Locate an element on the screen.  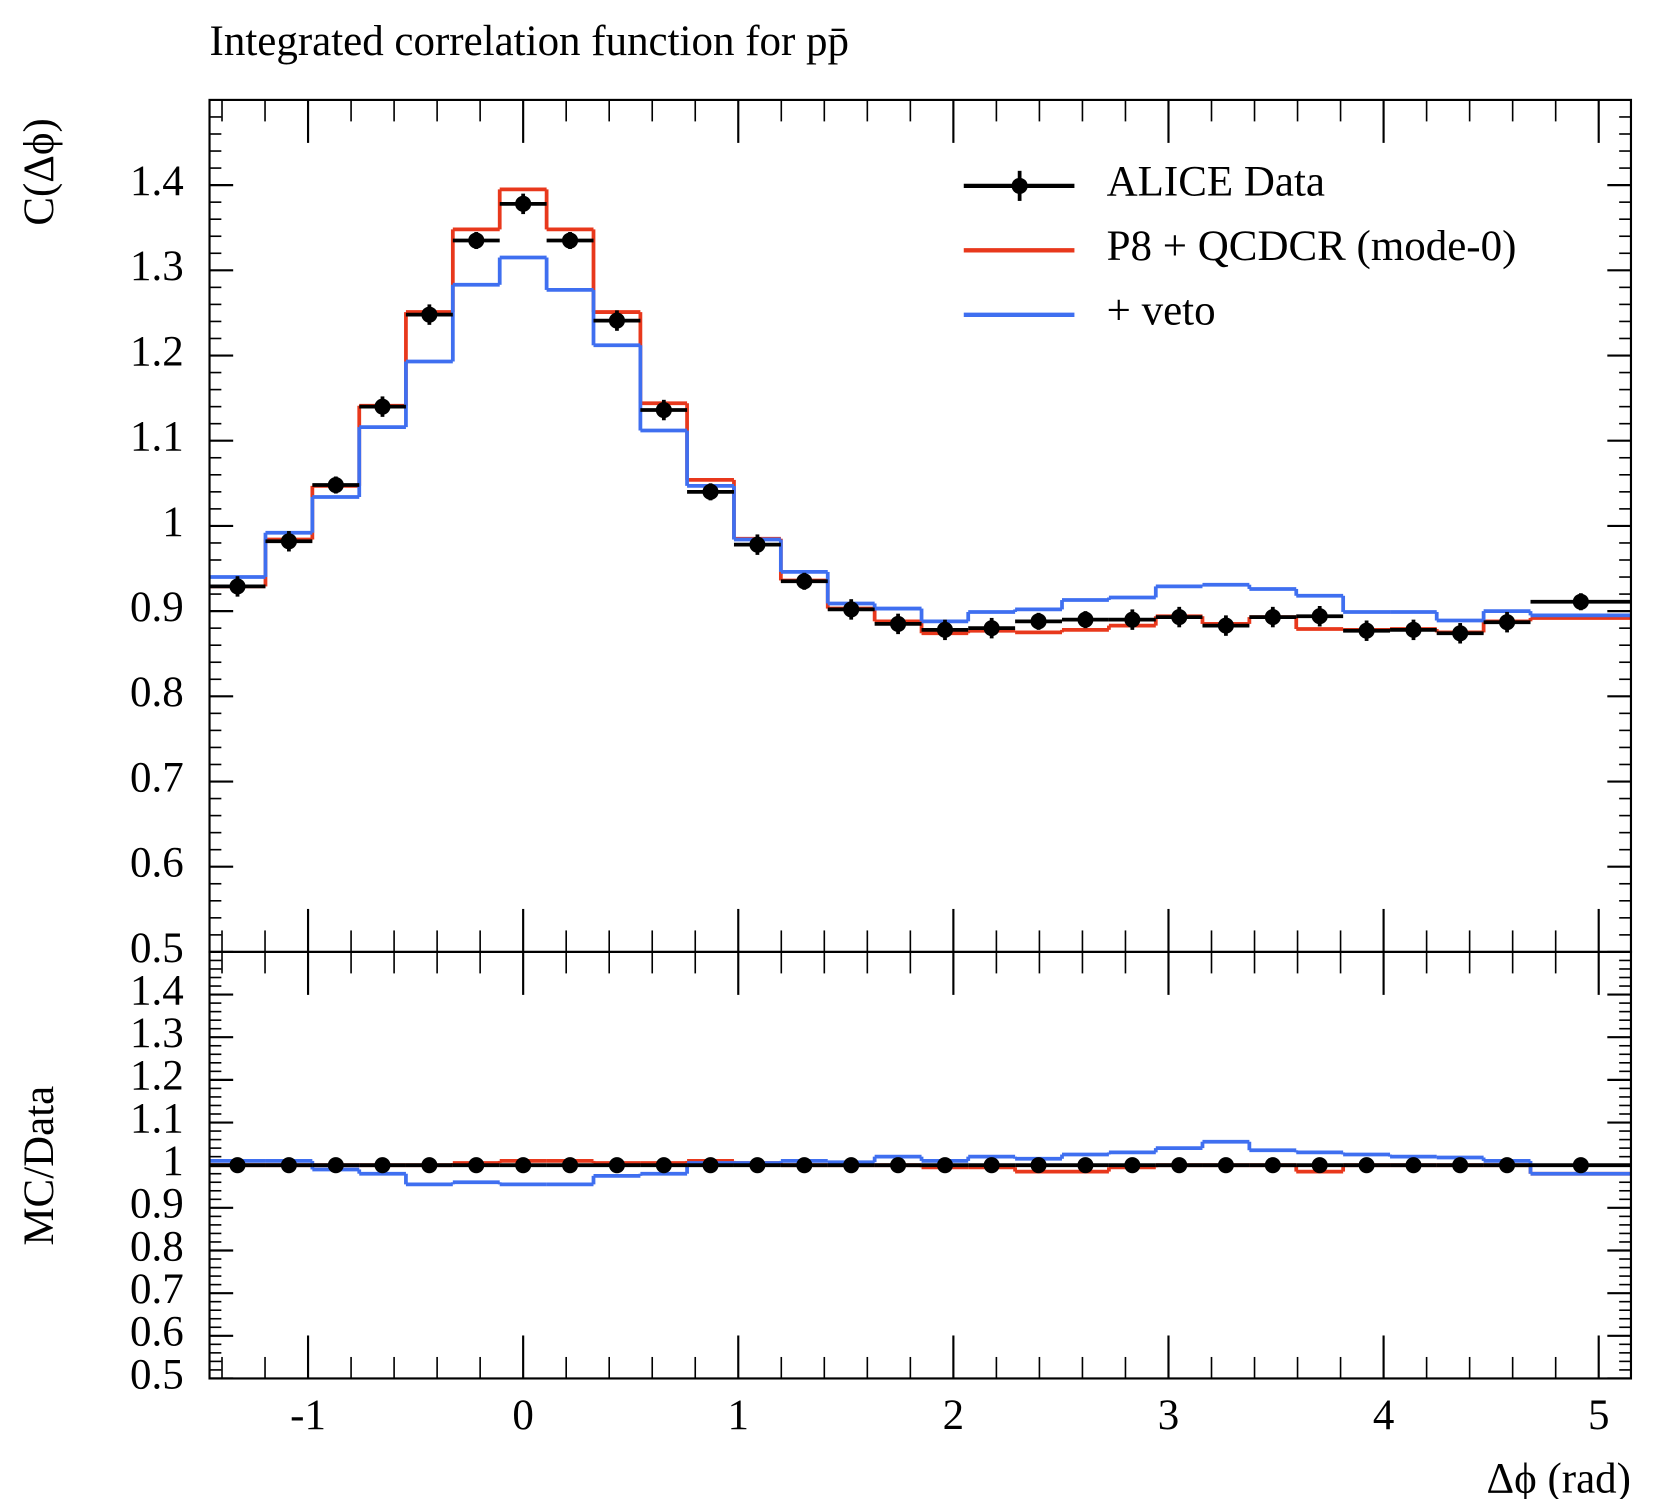
x-tick-label: 4 is located at coordinates (1383, 1415).